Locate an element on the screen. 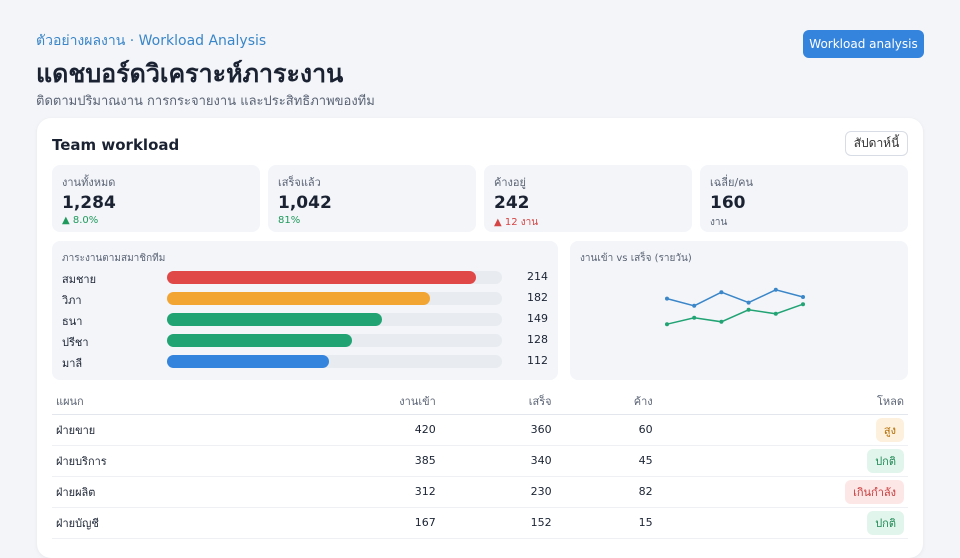 This screenshot has width=960, height=558. table-row: ฝ่ายบริการ 385 340 45 ปกติ is located at coordinates (480, 461).